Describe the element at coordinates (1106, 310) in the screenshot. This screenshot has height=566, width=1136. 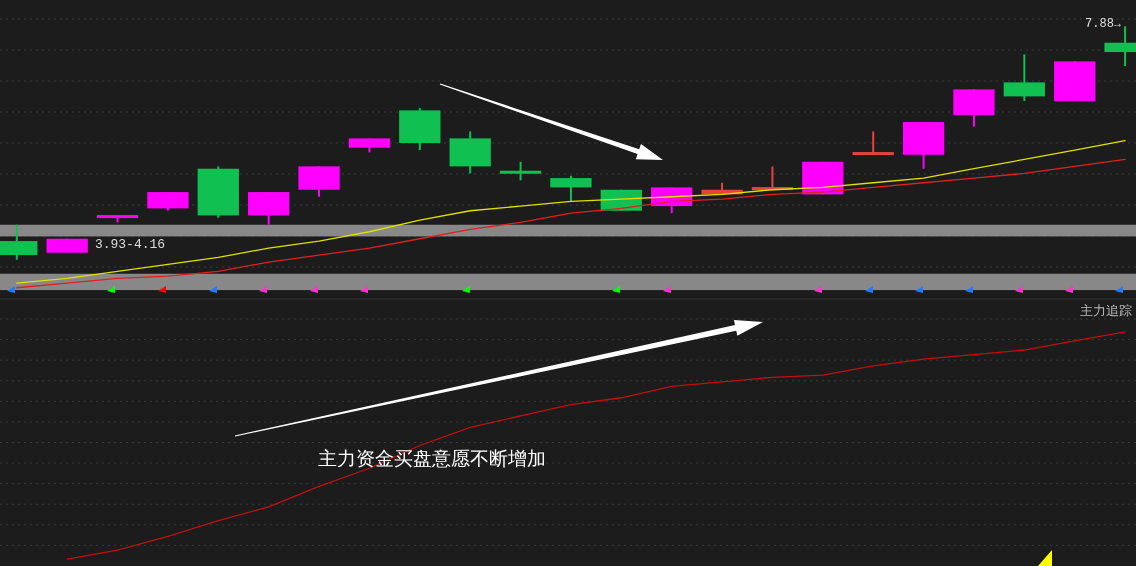
I see `chart-title: 主力追踪` at that location.